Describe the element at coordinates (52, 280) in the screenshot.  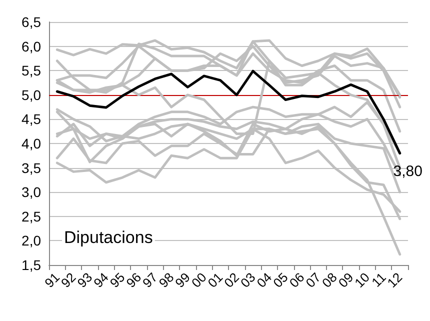
I see `x-tick-label: 91` at that location.